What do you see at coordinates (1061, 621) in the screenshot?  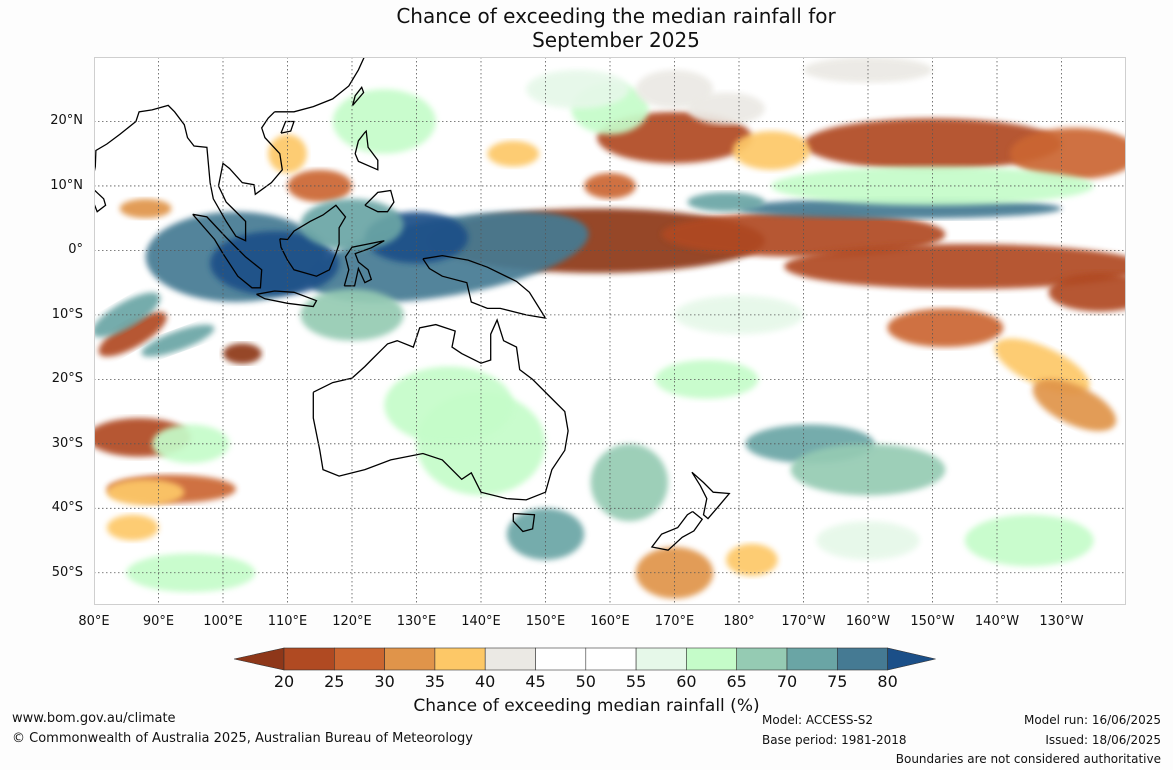 I see `longitude-label: 130°W` at bounding box center [1061, 621].